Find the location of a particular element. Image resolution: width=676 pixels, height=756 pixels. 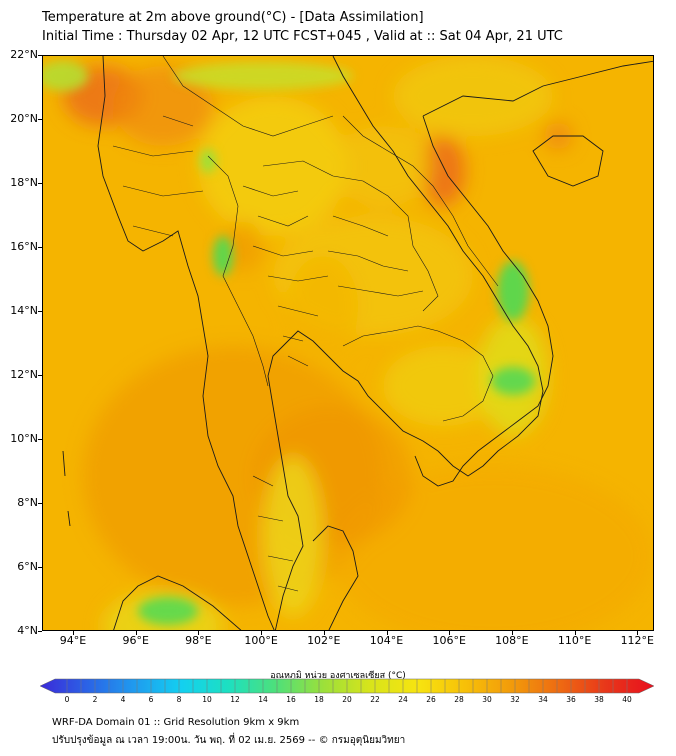

lon-label: 96°E is located at coordinates (135, 640).